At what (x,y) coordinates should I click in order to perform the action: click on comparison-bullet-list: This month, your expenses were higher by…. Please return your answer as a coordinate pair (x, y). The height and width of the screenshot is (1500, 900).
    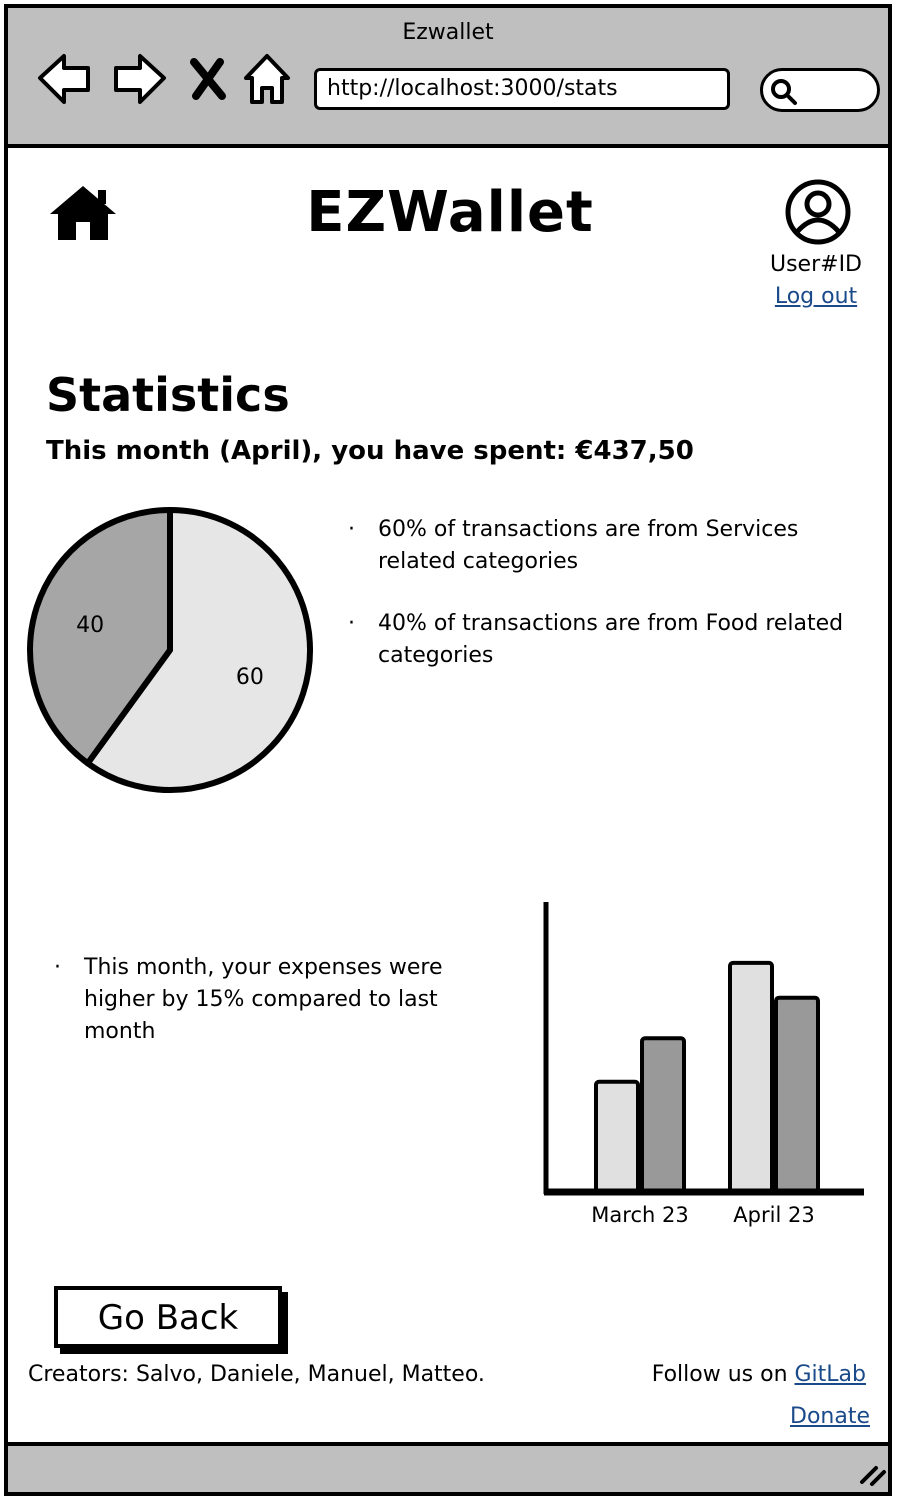
    Looking at the image, I should click on (274, 1000).